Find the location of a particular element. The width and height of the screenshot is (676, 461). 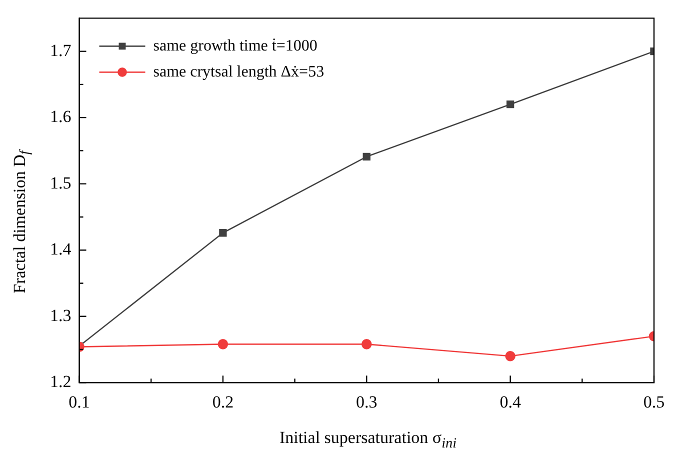

y-tick-label: 1.6 is located at coordinates (61, 116).